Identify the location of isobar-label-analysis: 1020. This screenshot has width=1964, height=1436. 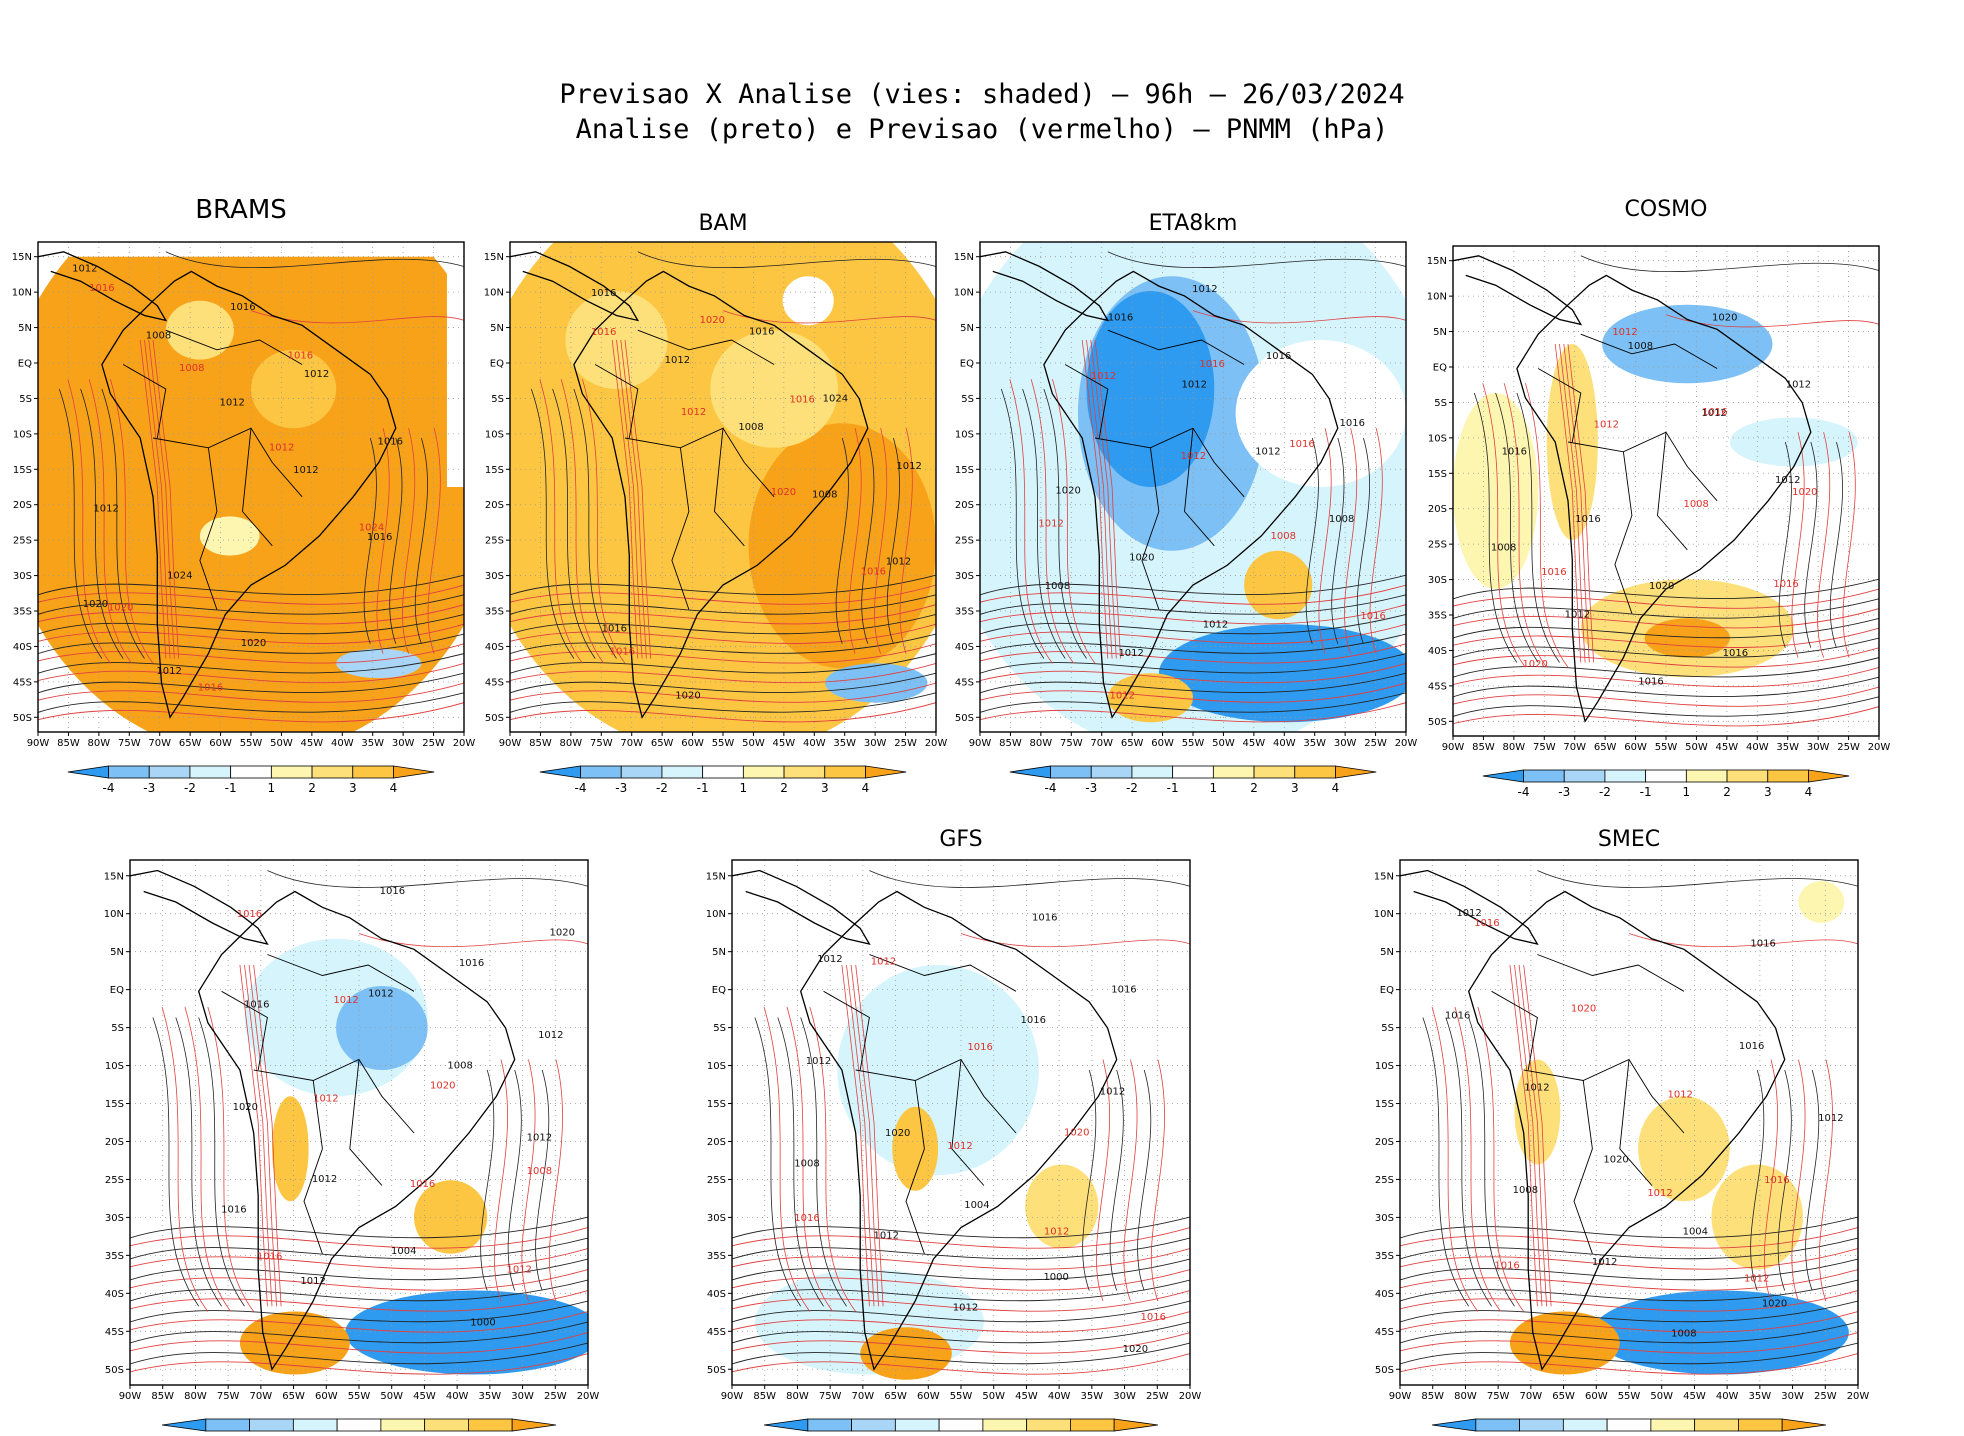
(1661, 586).